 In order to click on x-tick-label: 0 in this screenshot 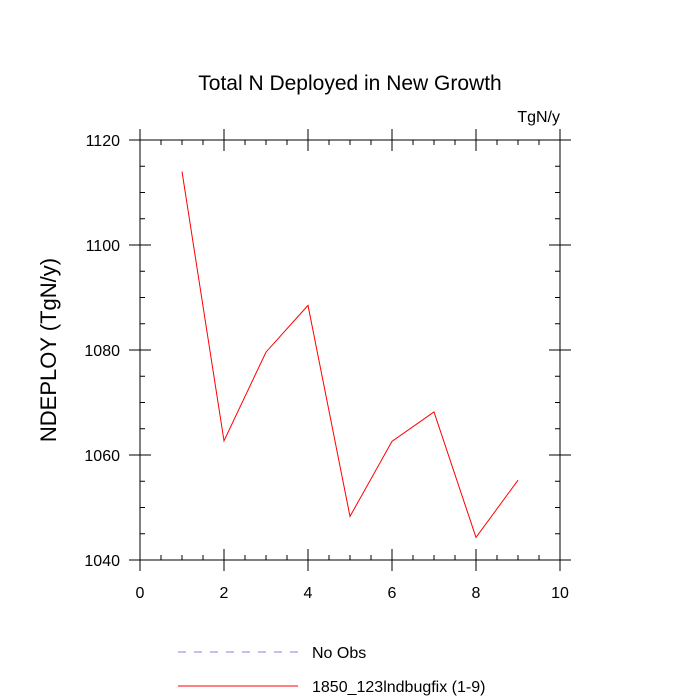, I will do `click(140, 593)`.